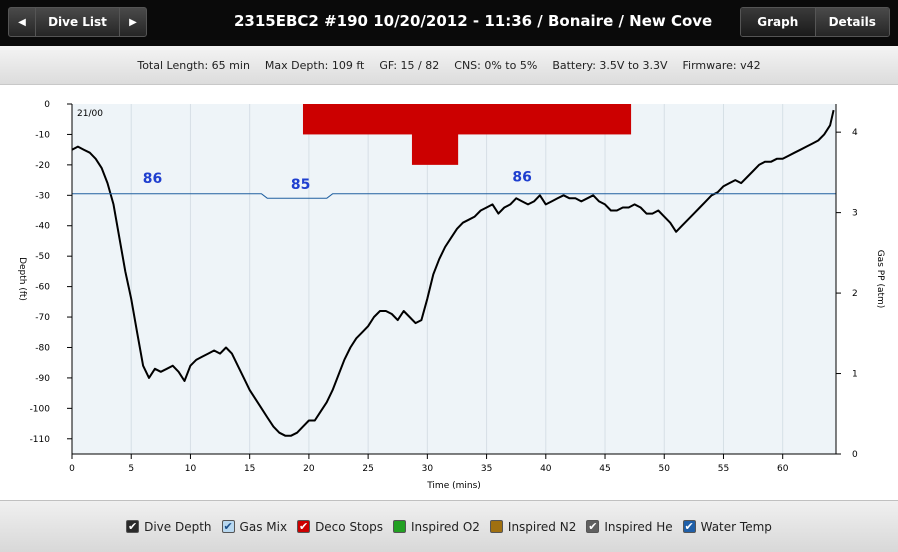  I want to click on legend-label: Inspired O2, so click(445, 526).